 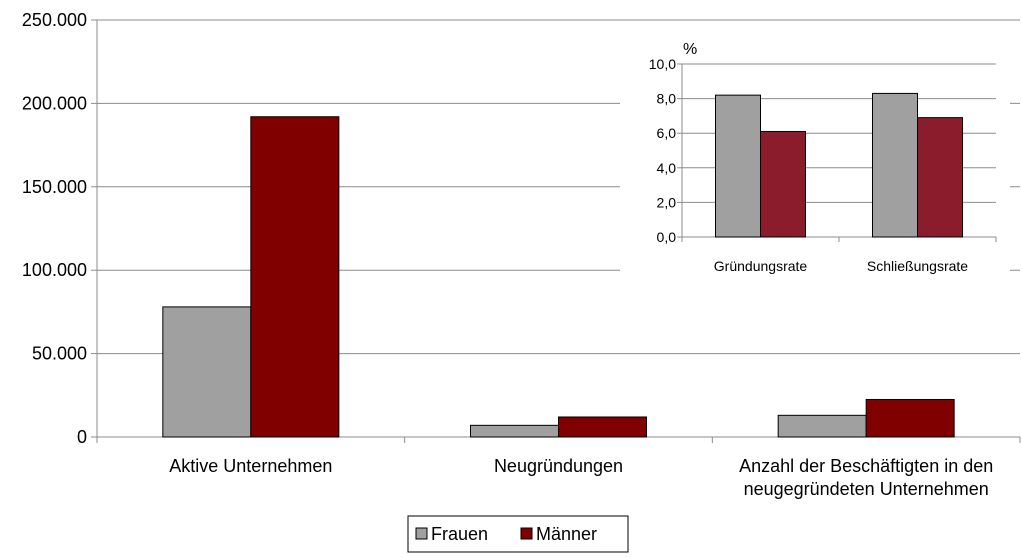 I want to click on legend-label-frauen: Frauen, so click(x=459, y=534).